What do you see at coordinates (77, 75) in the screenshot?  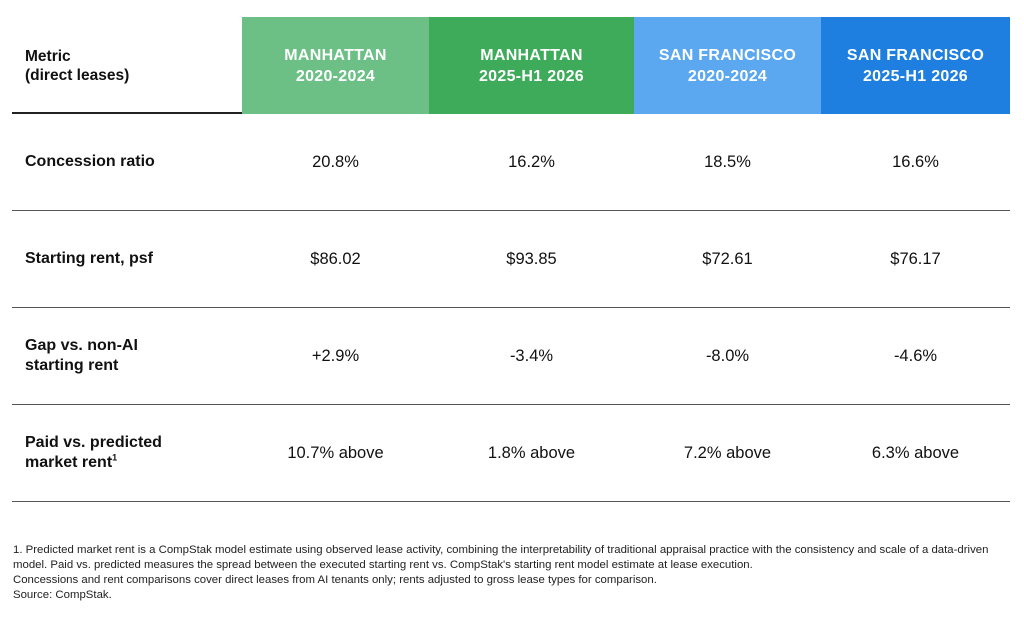 I see `metric-header-subtitle: (direct leases)` at bounding box center [77, 75].